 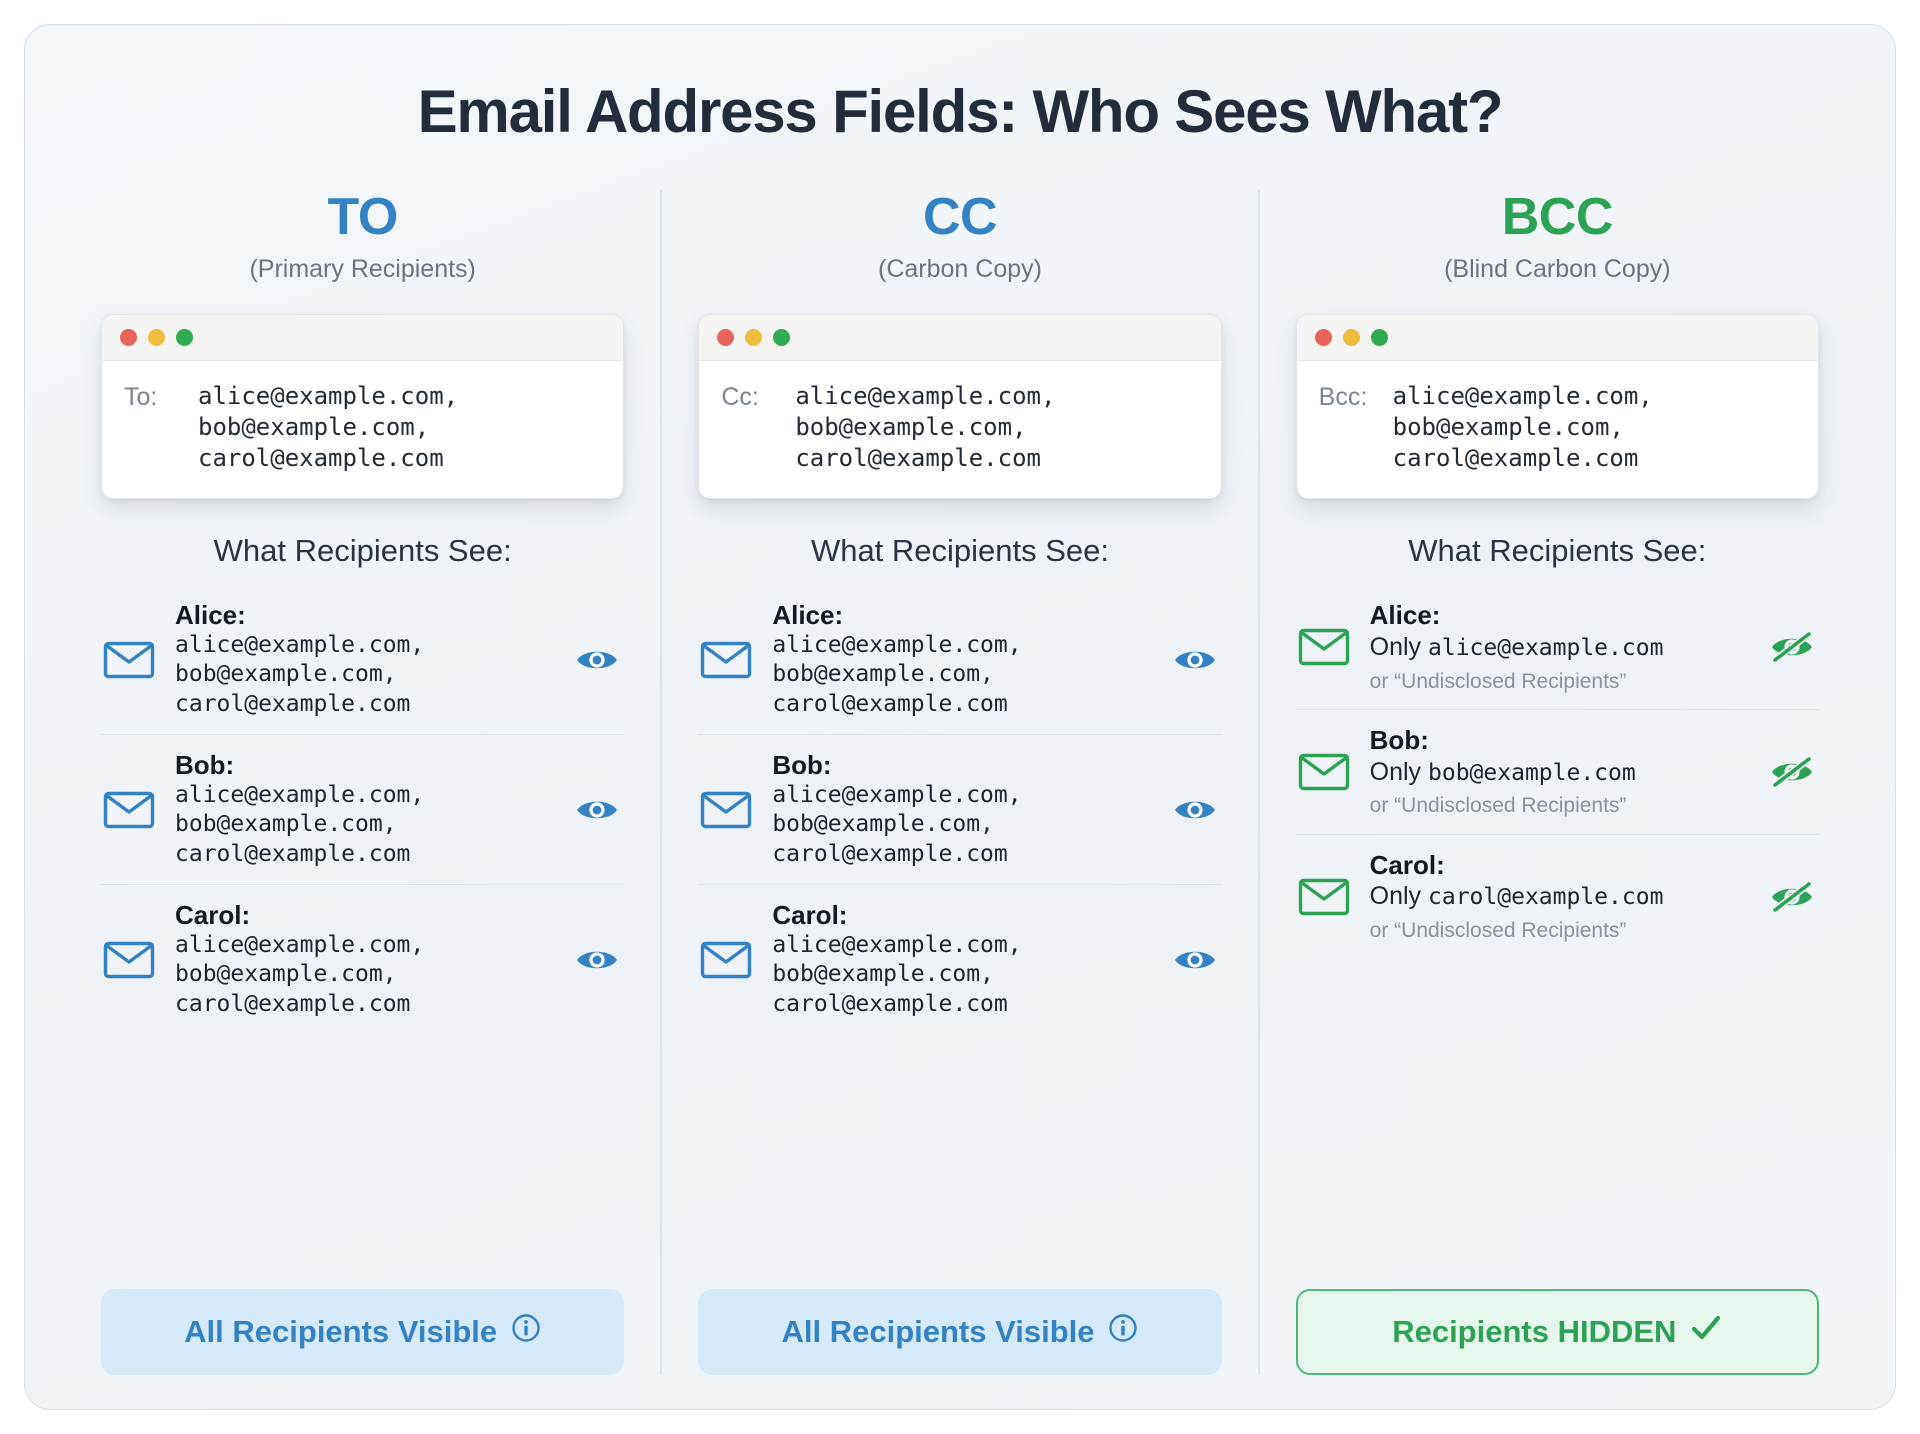 I want to click on status-badge-cc: All Recipients Visible, so click(x=960, y=1332).